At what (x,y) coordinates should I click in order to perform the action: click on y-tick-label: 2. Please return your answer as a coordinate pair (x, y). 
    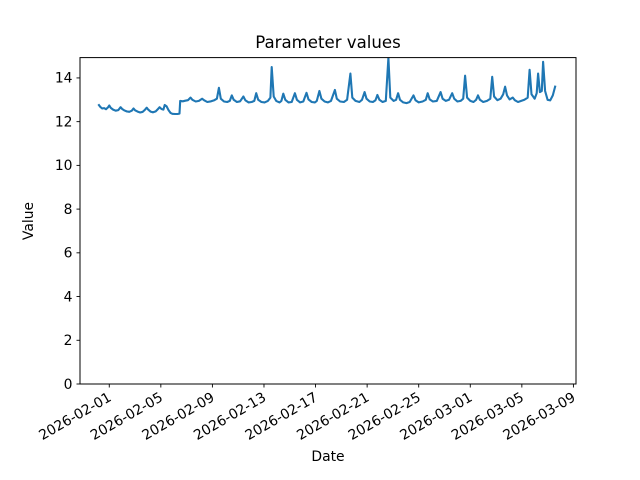
    Looking at the image, I should click on (68, 341).